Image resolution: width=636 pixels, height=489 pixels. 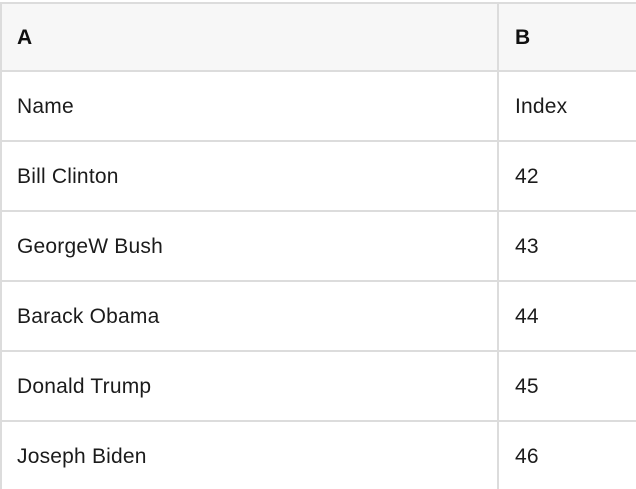 What do you see at coordinates (250, 316) in the screenshot?
I see `cell-A4: Barack Obama` at bounding box center [250, 316].